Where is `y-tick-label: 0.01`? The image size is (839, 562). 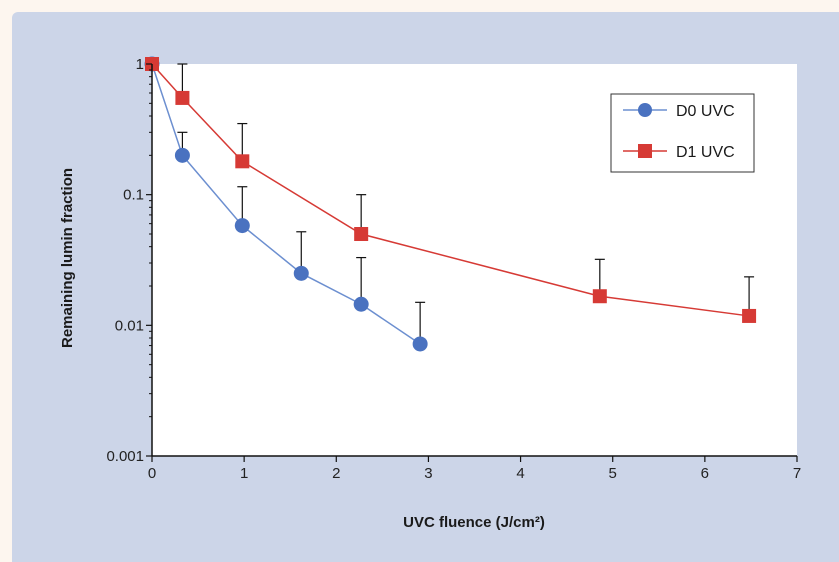
y-tick-label: 0.01 is located at coordinates (129, 325).